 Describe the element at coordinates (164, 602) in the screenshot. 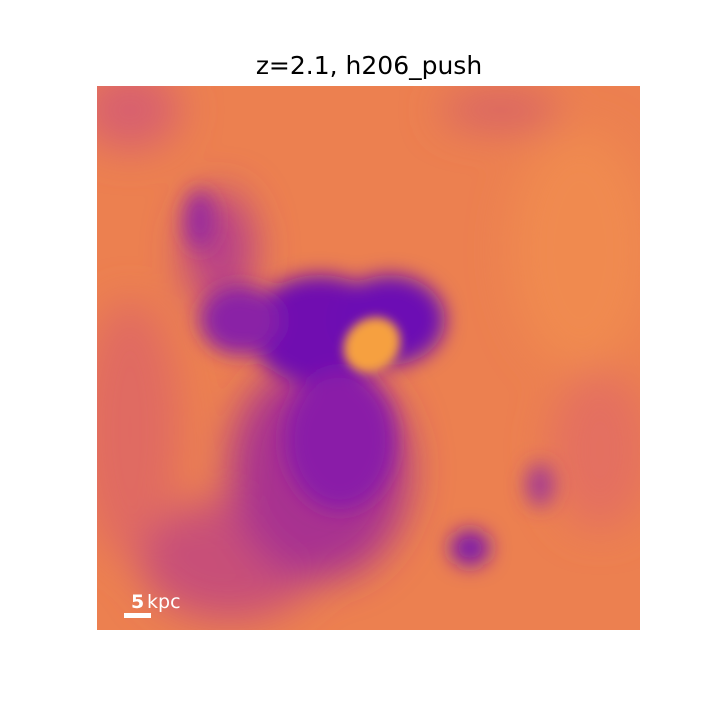

I see `scale-bar-unit: kpc` at that location.